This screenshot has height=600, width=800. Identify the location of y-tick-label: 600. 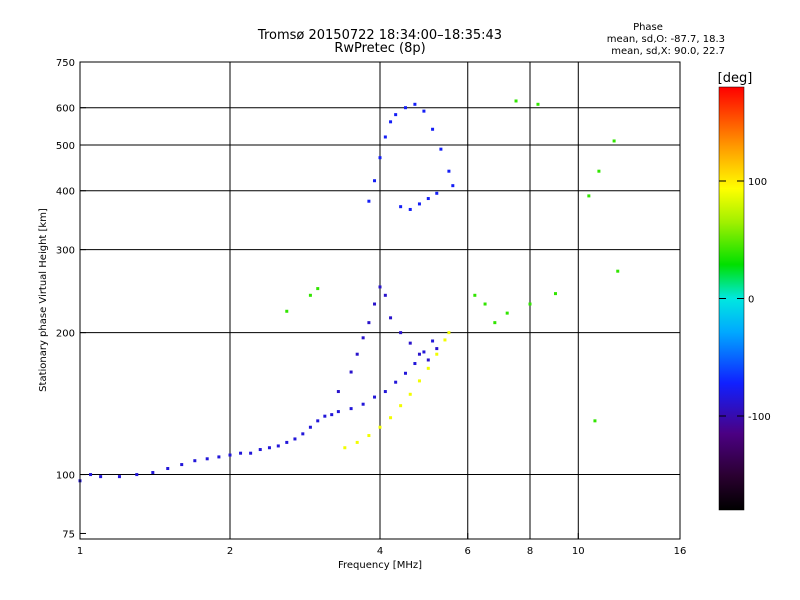
(65, 109).